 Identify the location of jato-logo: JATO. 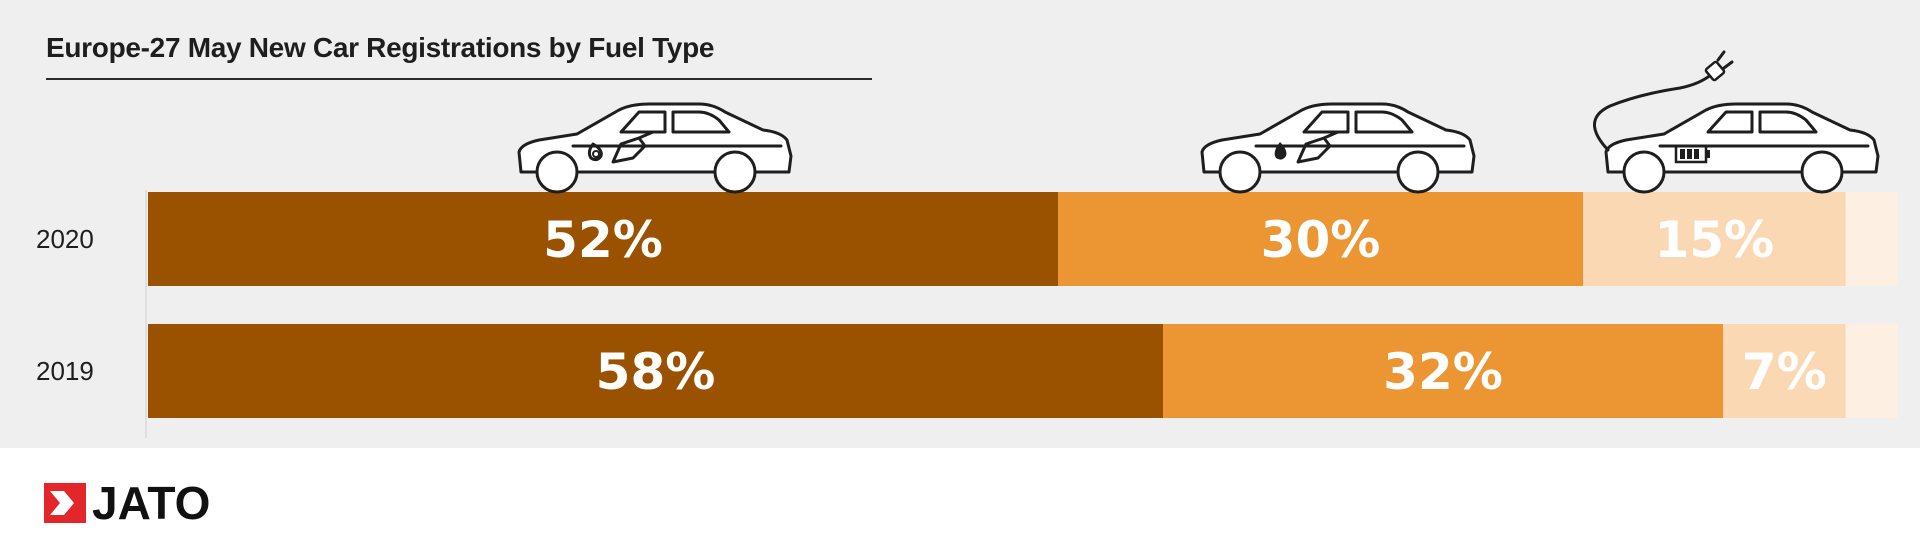
(127, 503).